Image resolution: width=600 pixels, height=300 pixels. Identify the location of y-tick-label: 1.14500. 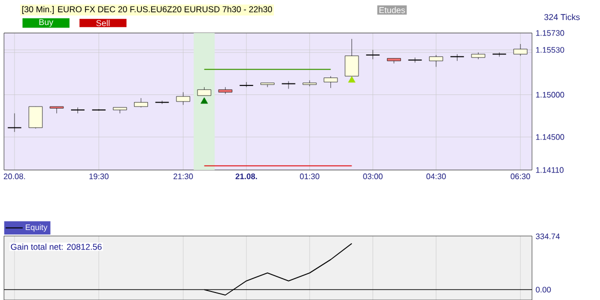
(550, 137).